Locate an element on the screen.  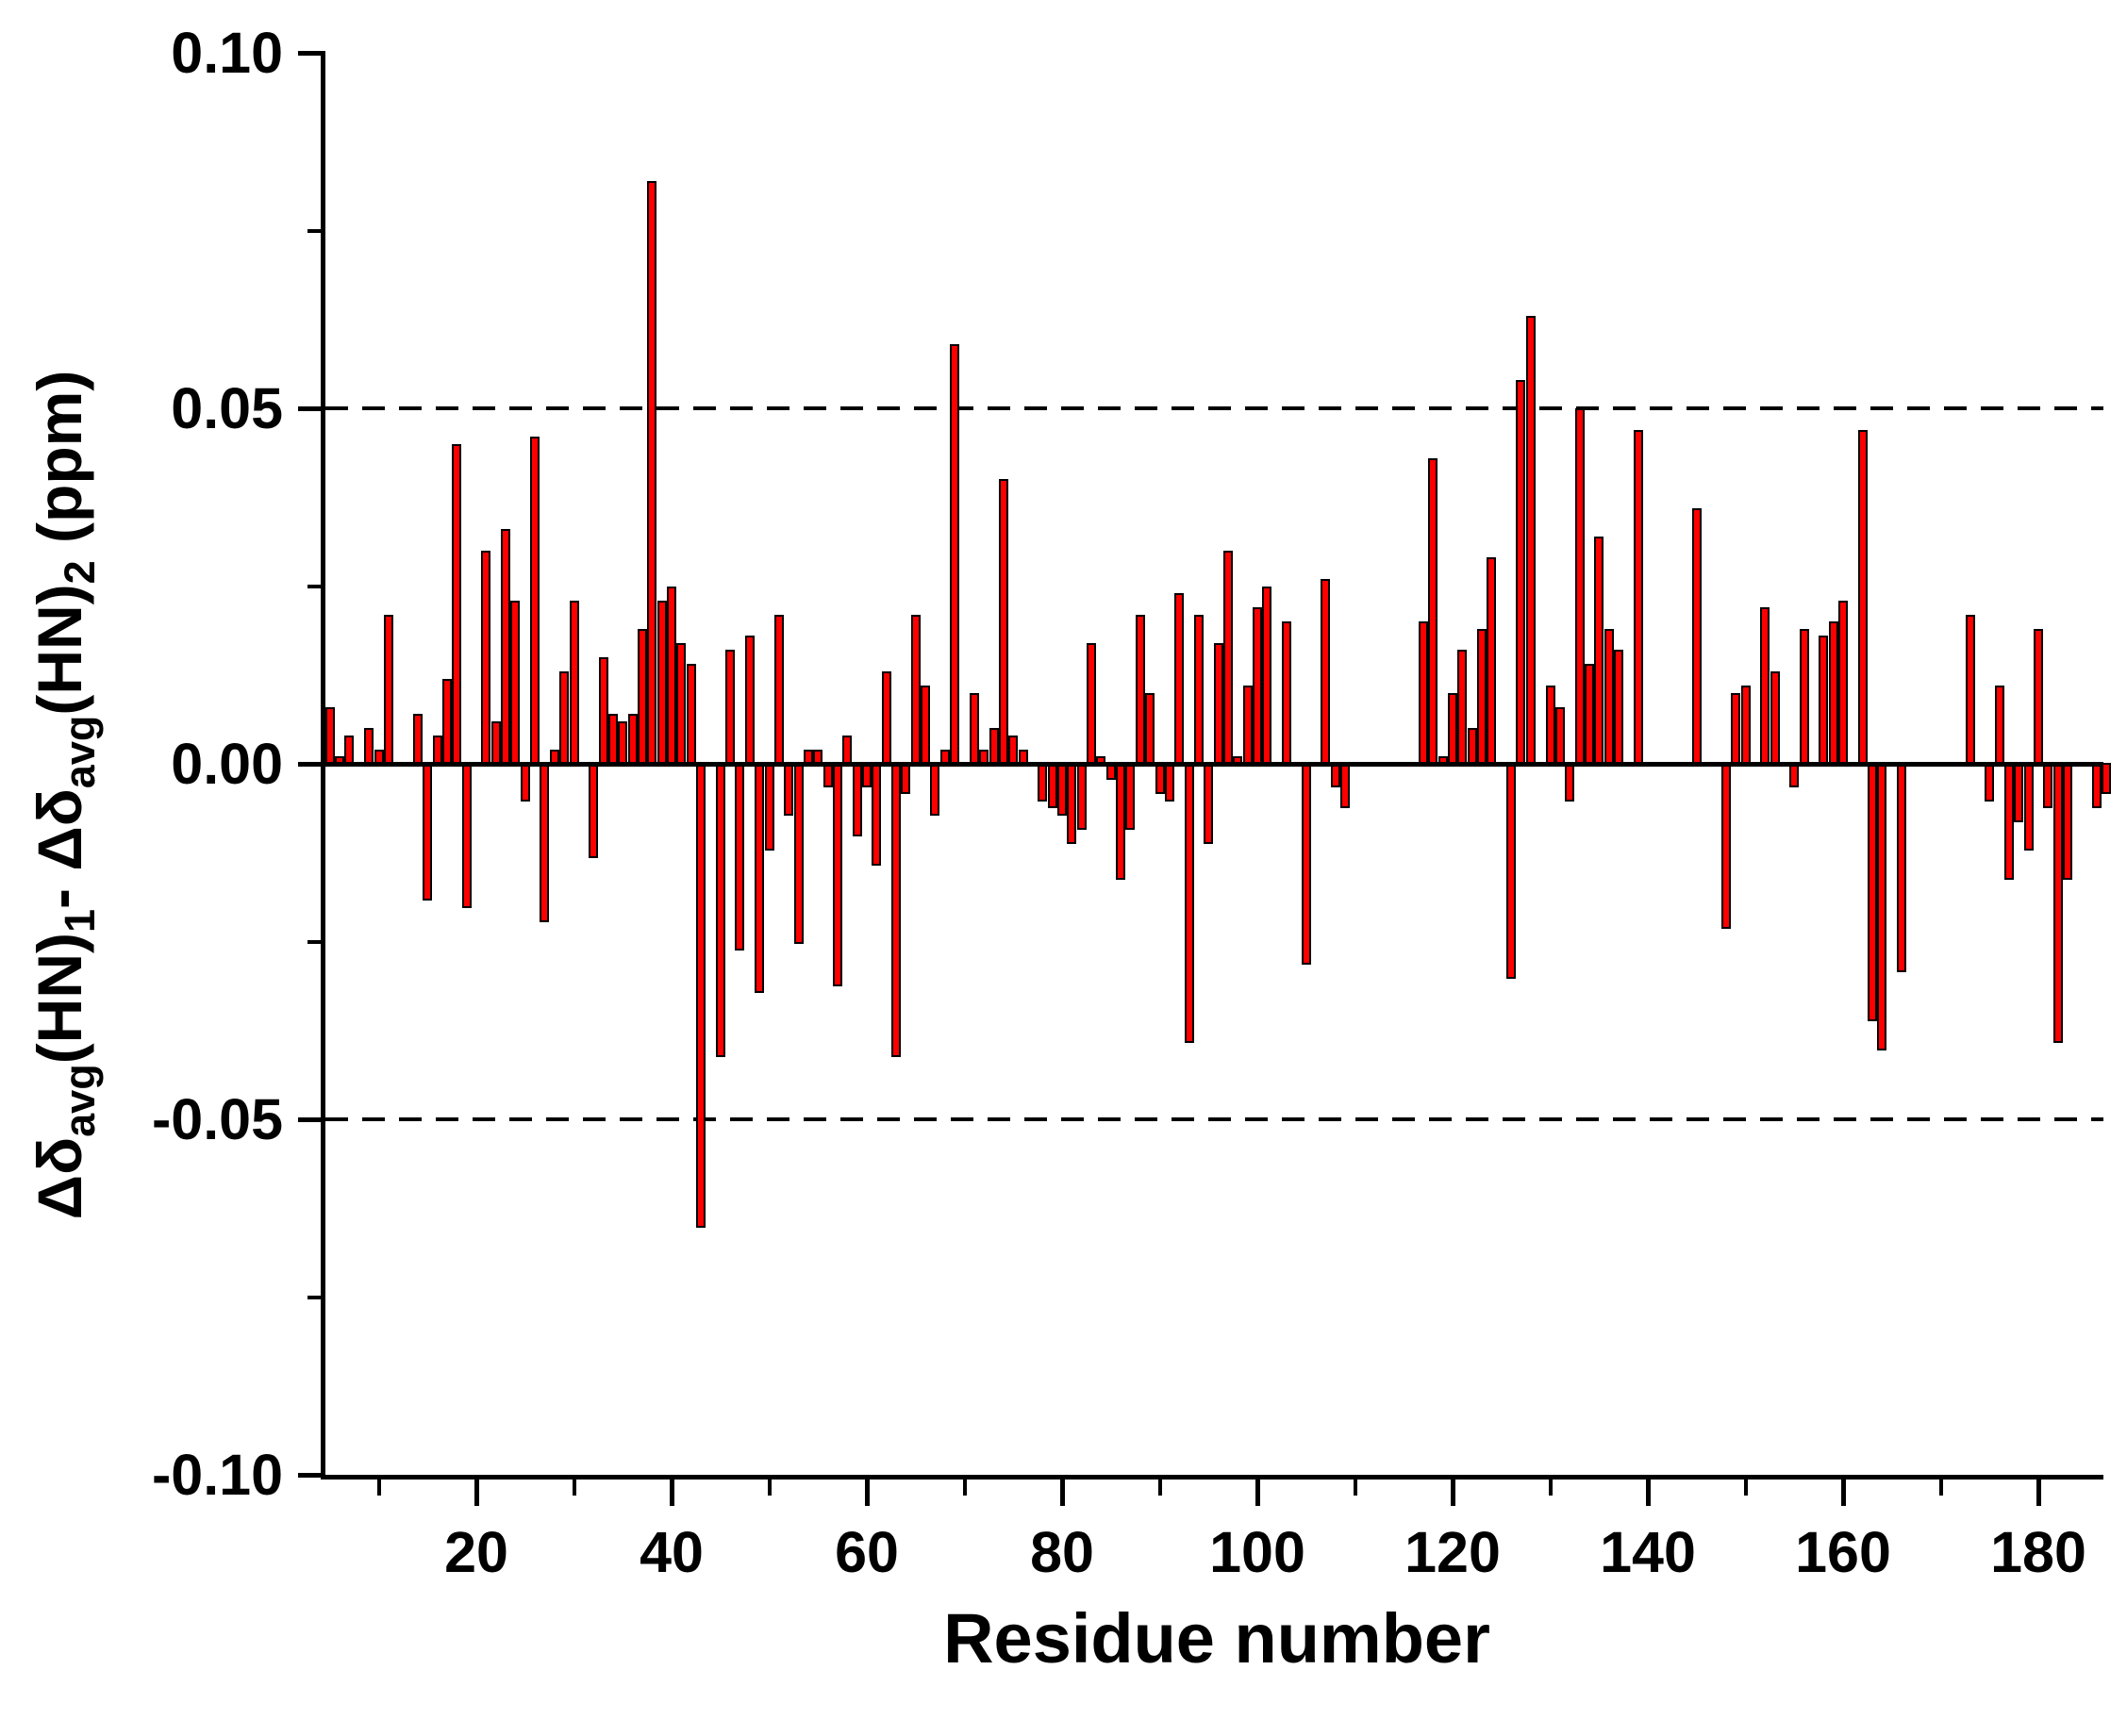
x-tick-label: 80 is located at coordinates (1062, 1552).